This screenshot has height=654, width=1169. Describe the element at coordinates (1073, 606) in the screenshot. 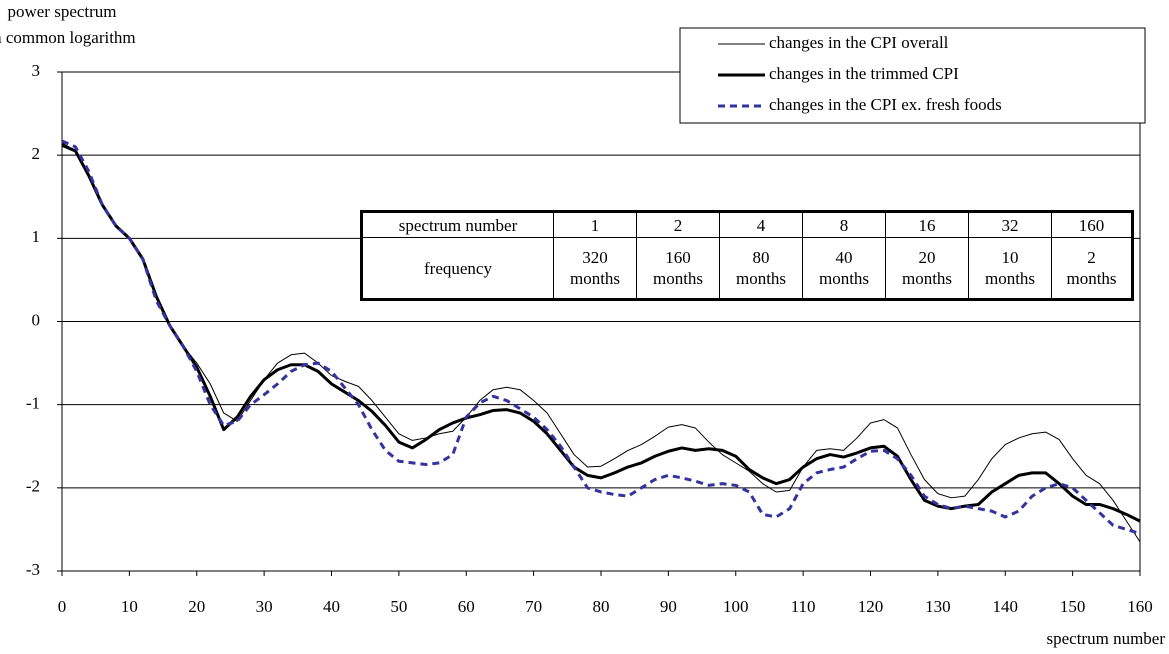

I see `x-tick-label: 150` at that location.